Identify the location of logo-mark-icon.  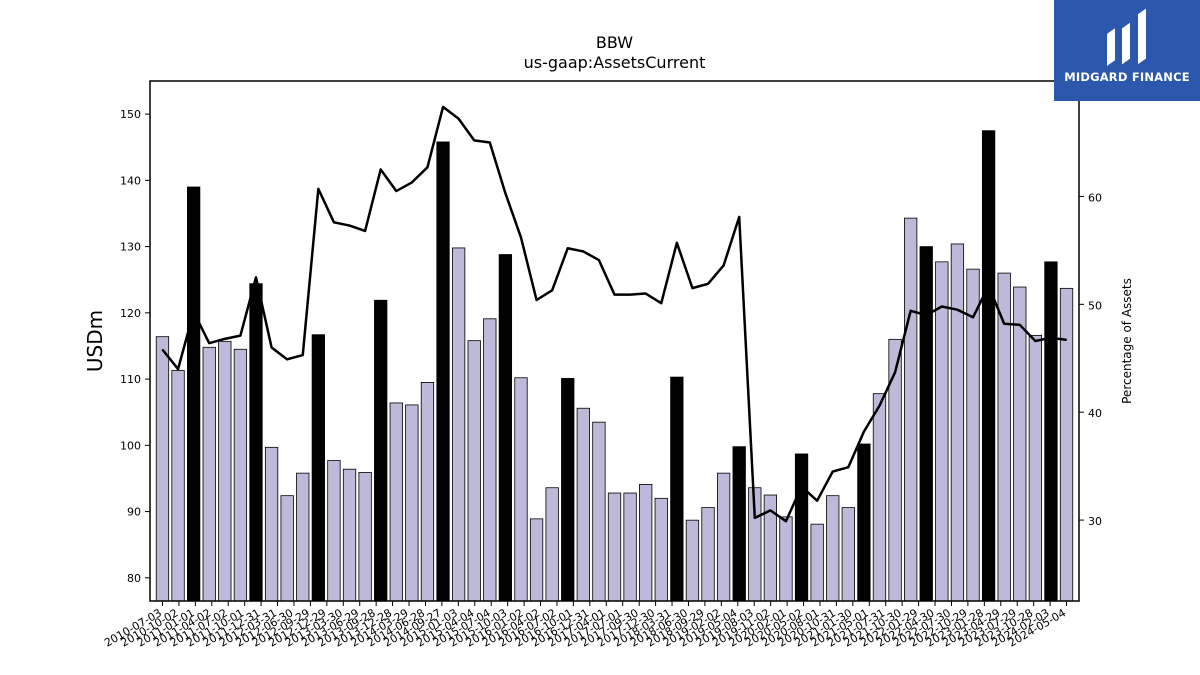
(1126, 37).